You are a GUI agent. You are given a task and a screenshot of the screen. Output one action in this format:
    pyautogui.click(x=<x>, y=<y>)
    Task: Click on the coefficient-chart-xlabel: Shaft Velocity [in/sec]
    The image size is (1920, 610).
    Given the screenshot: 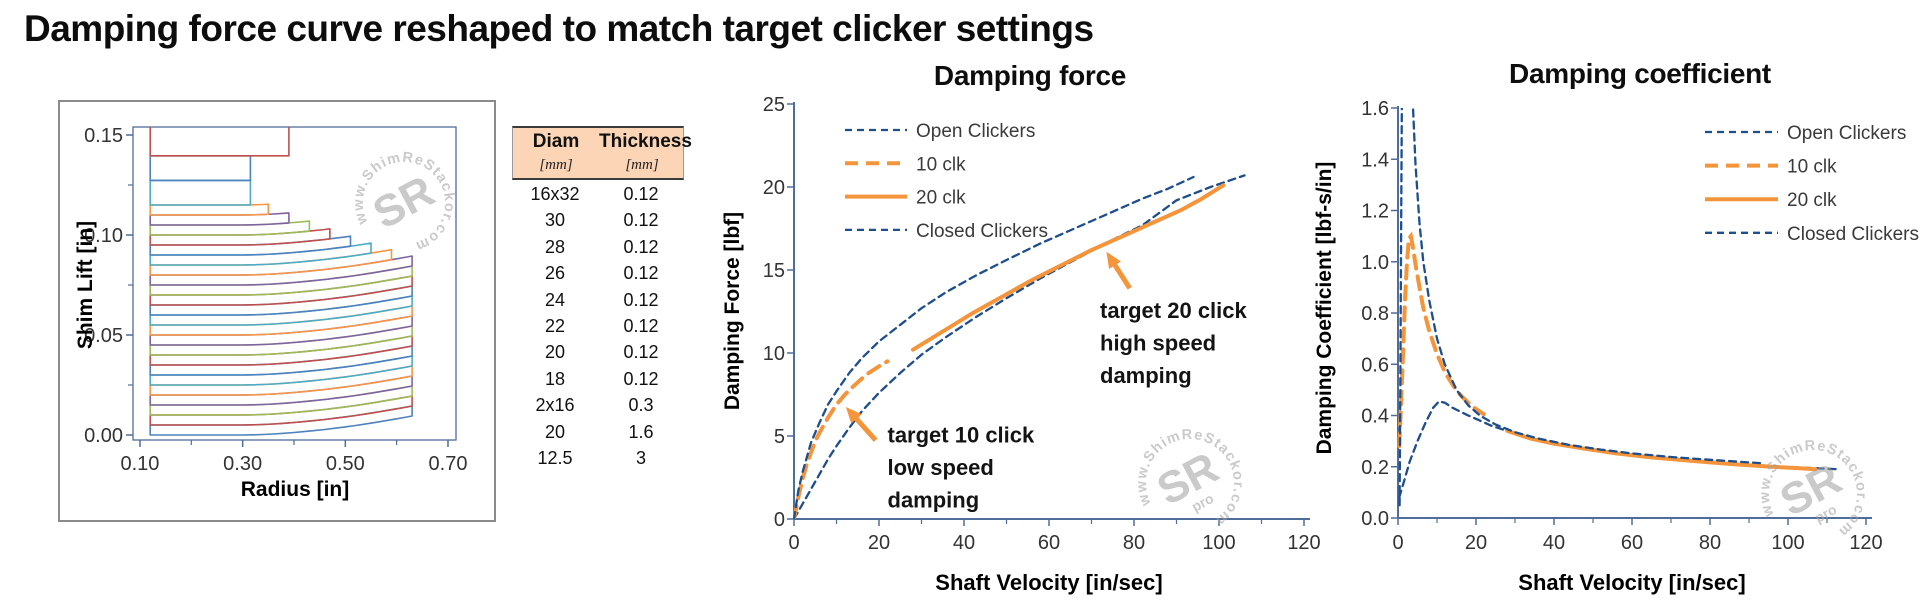 What is the action you would take?
    pyautogui.click(x=1632, y=582)
    